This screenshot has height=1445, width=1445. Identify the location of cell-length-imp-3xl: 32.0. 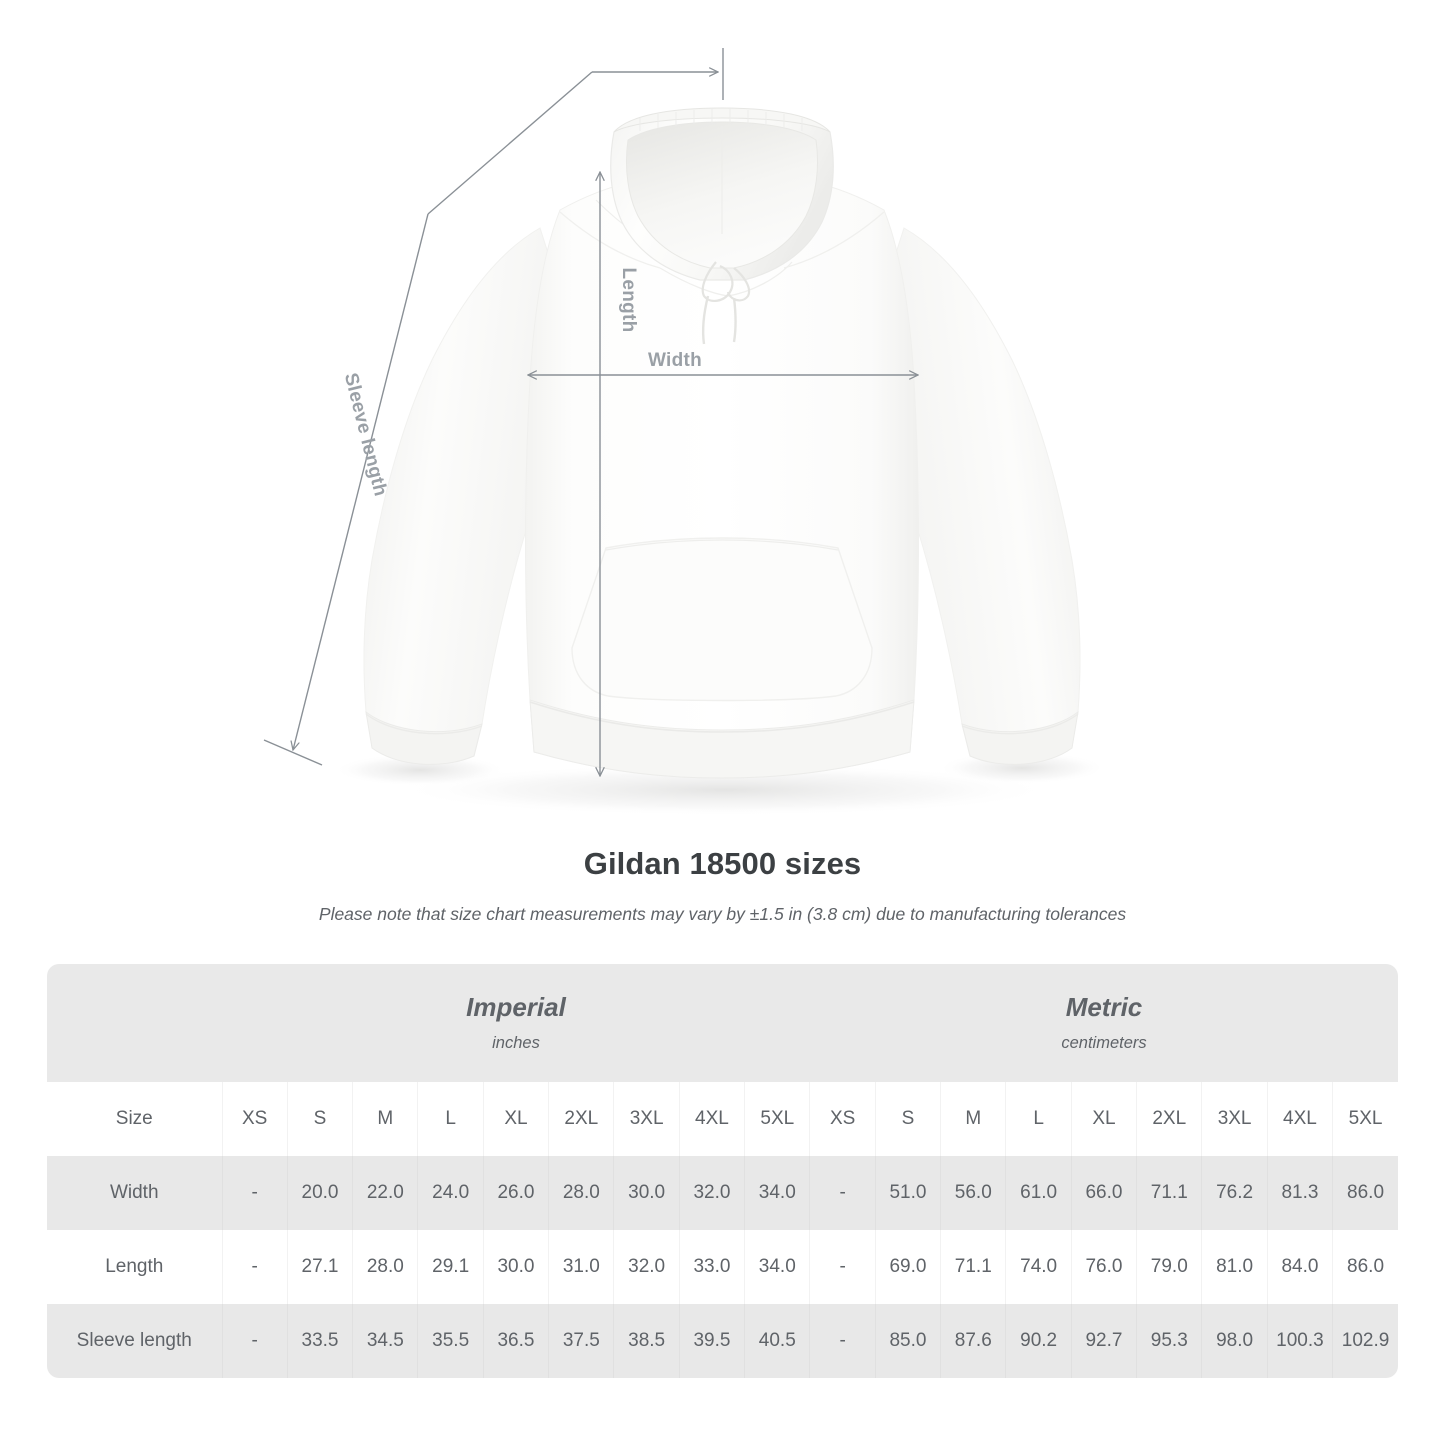
(646, 1267).